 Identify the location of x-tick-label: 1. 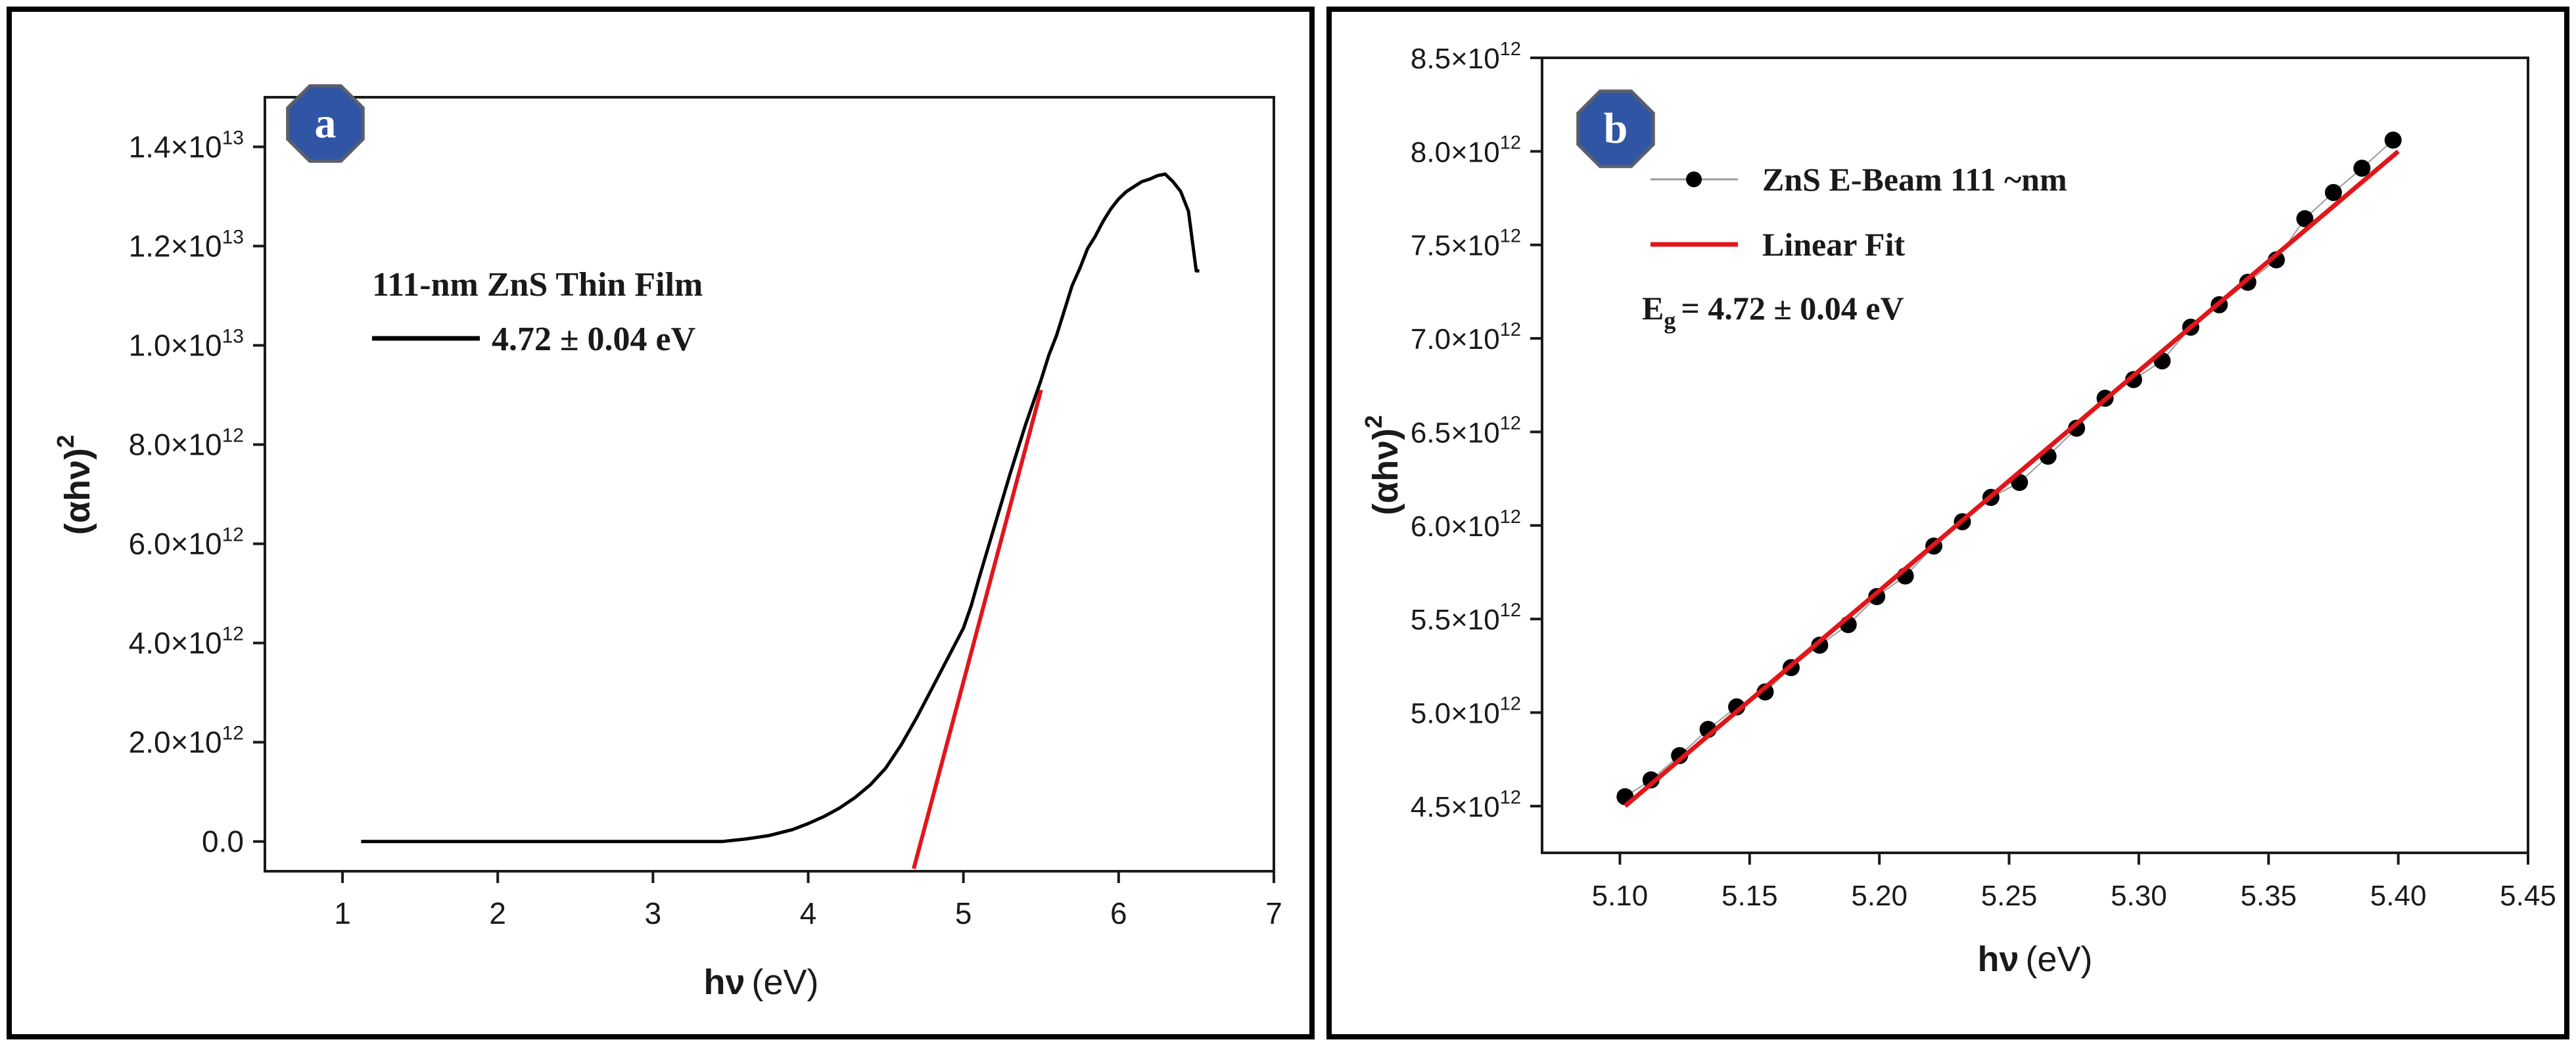
(342, 913).